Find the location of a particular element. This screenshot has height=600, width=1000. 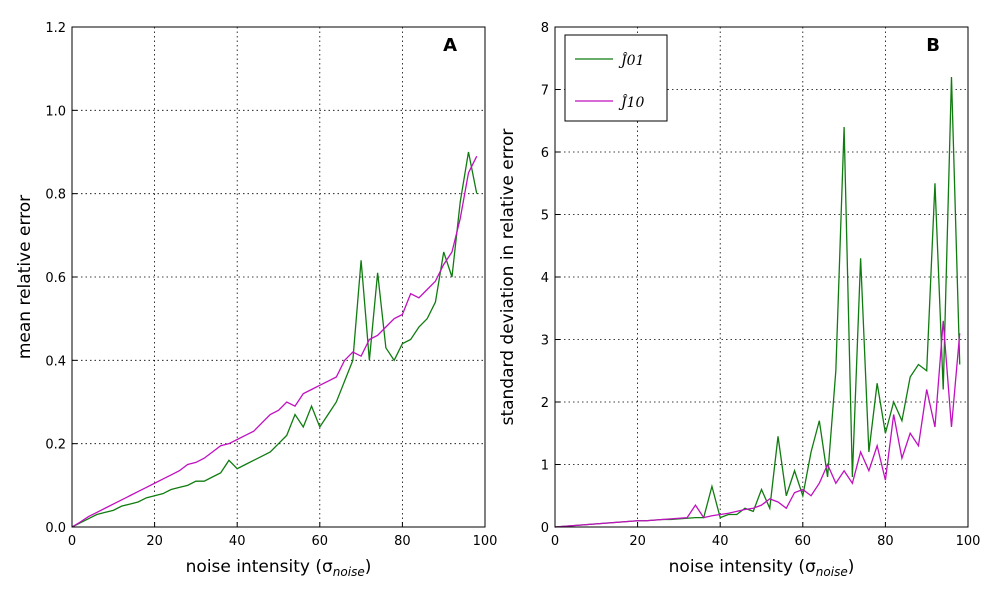

y-tick-label: 1.0 is located at coordinates (55, 111).